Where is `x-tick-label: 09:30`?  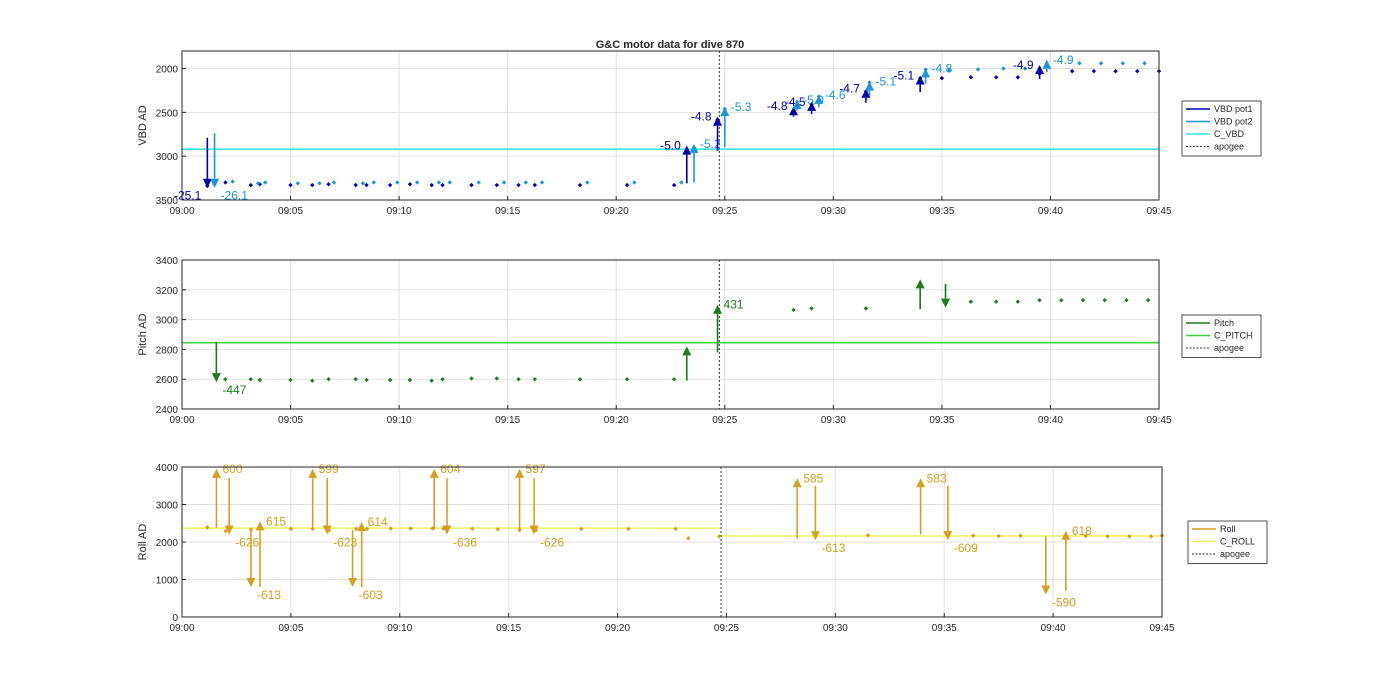
x-tick-label: 09:30 is located at coordinates (835, 628).